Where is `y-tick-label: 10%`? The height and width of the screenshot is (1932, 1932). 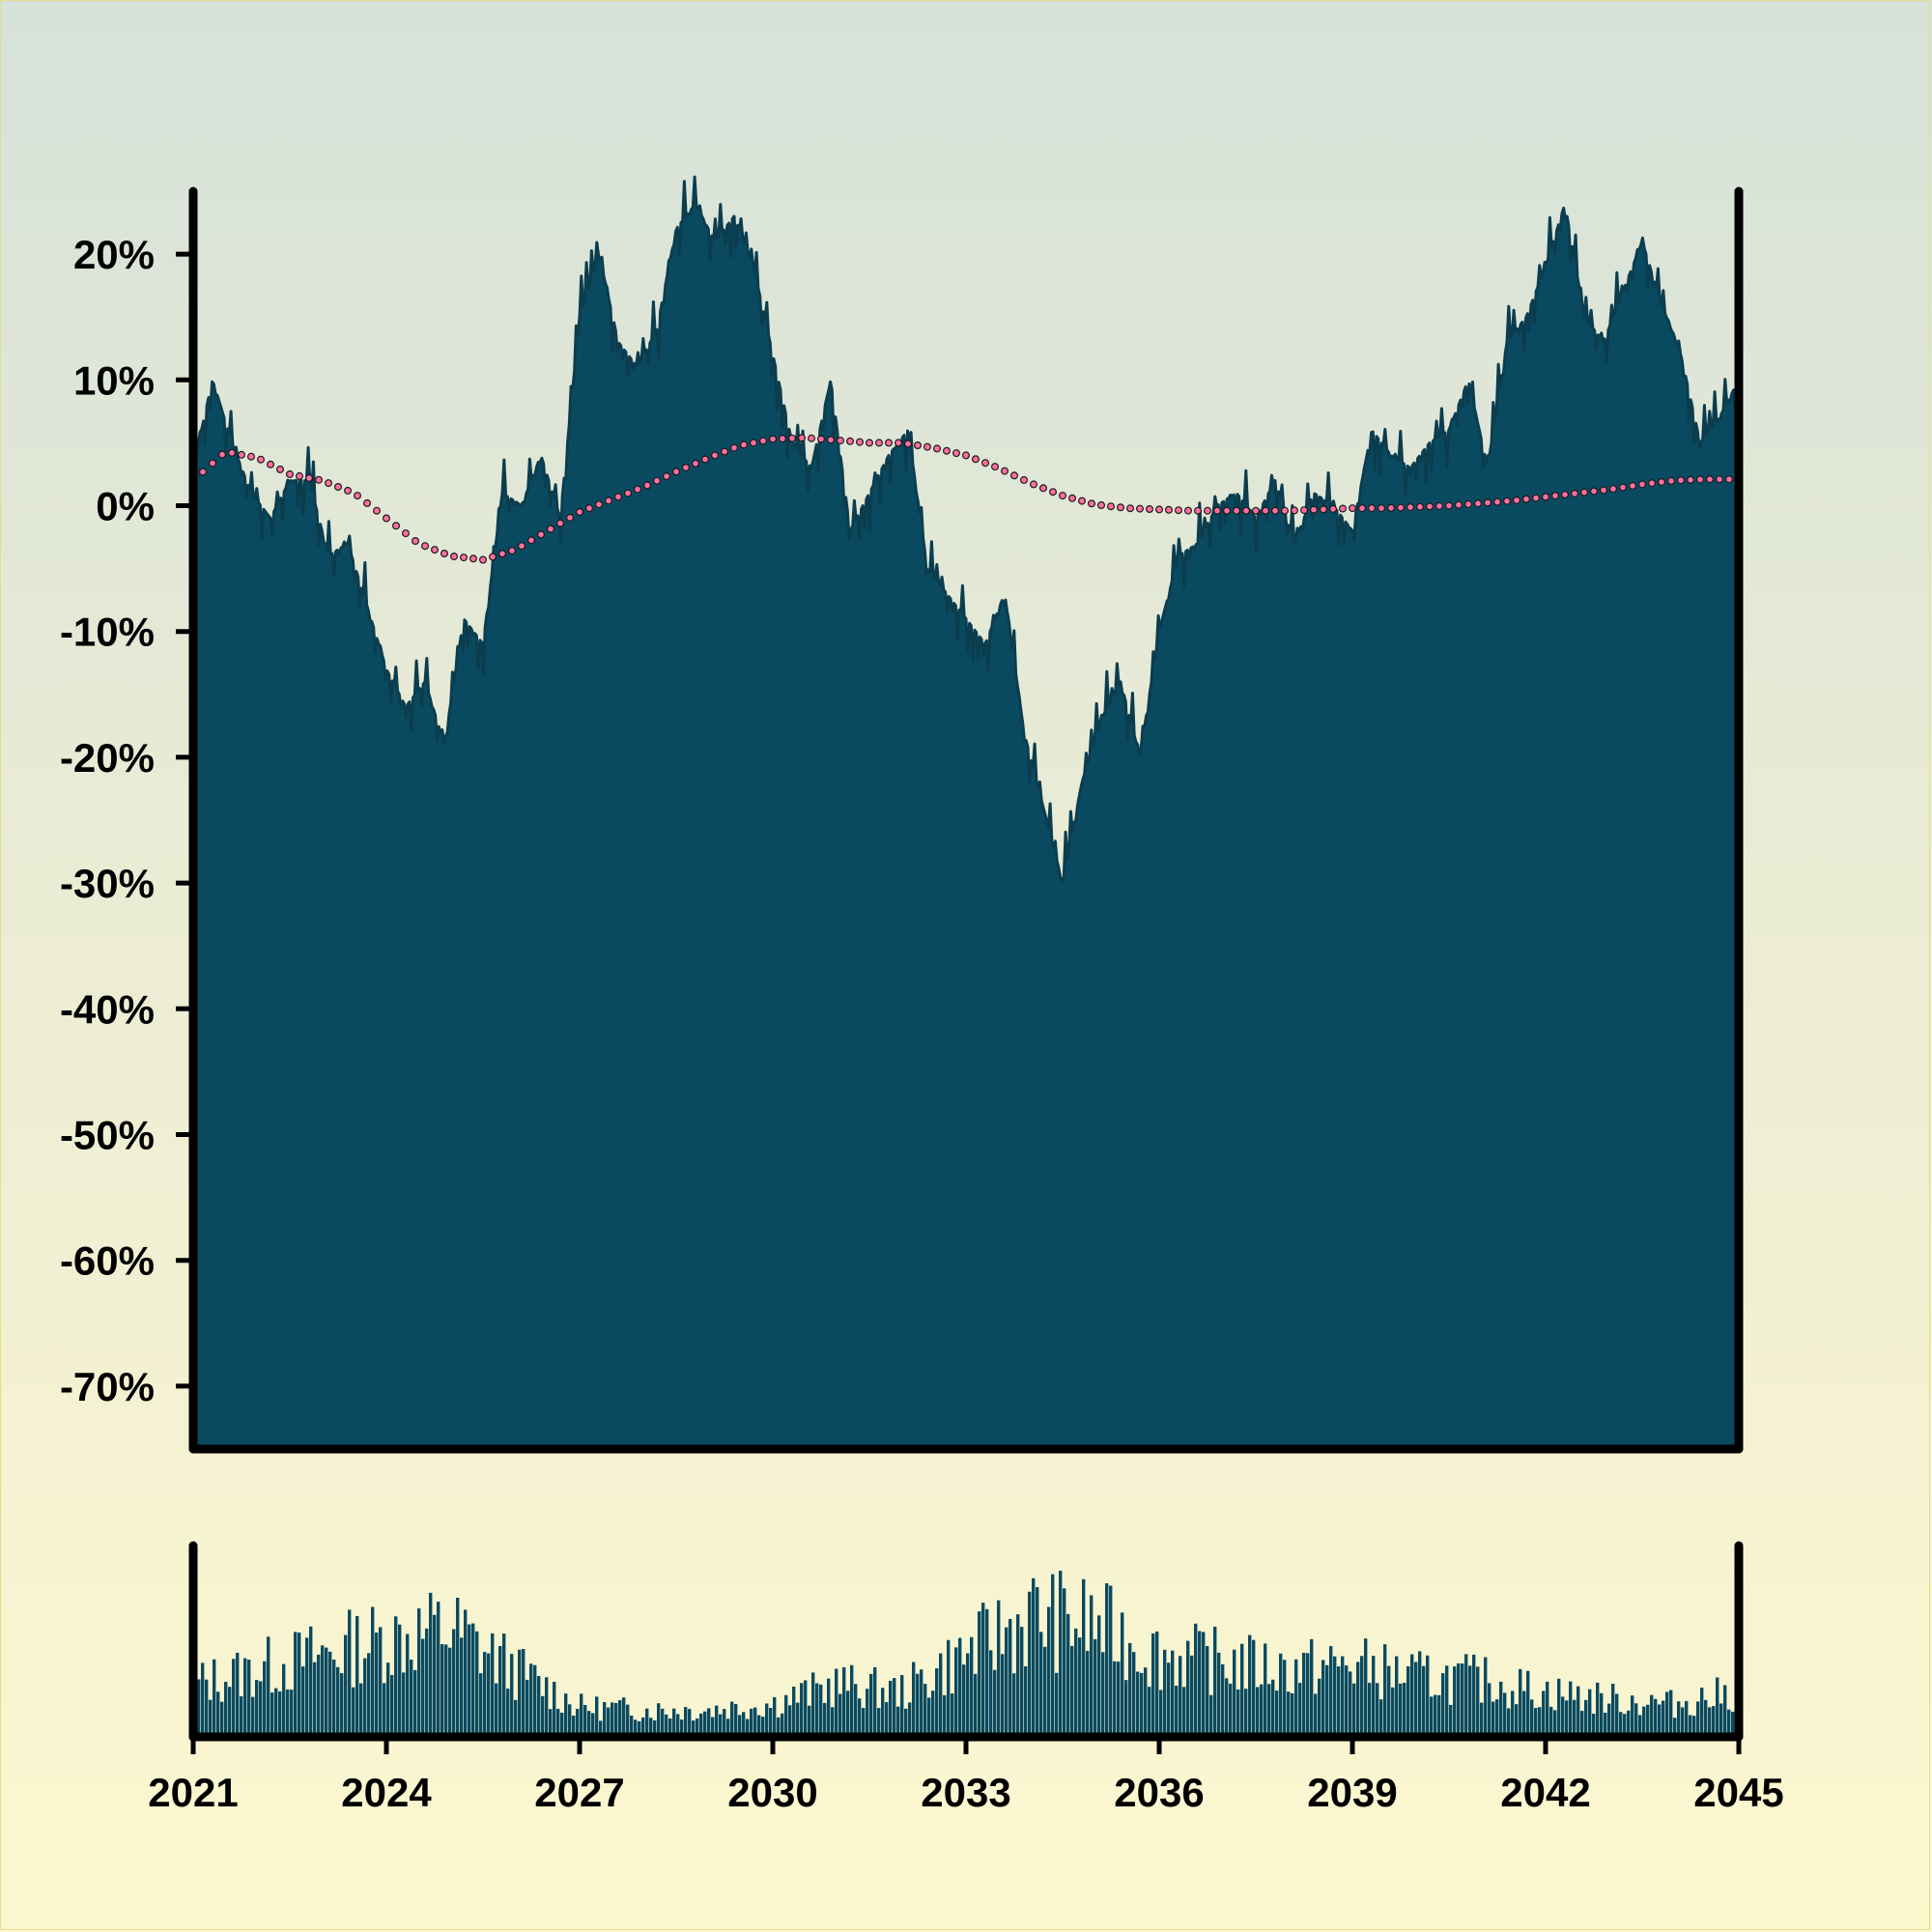
y-tick-label: 10% is located at coordinates (114, 380).